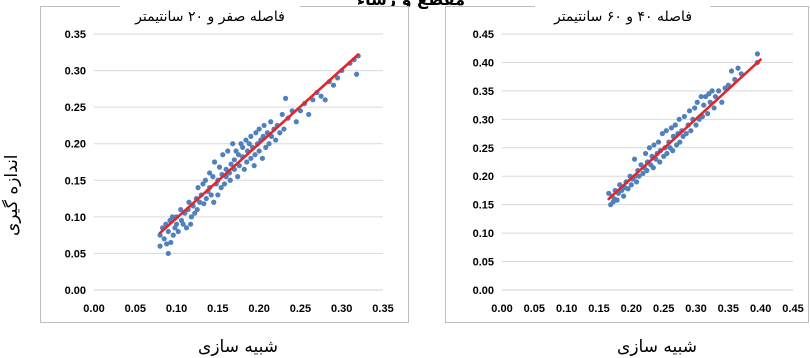 The height and width of the screenshot is (358, 810). I want to click on y-tick-label: 0.10, so click(483, 234).